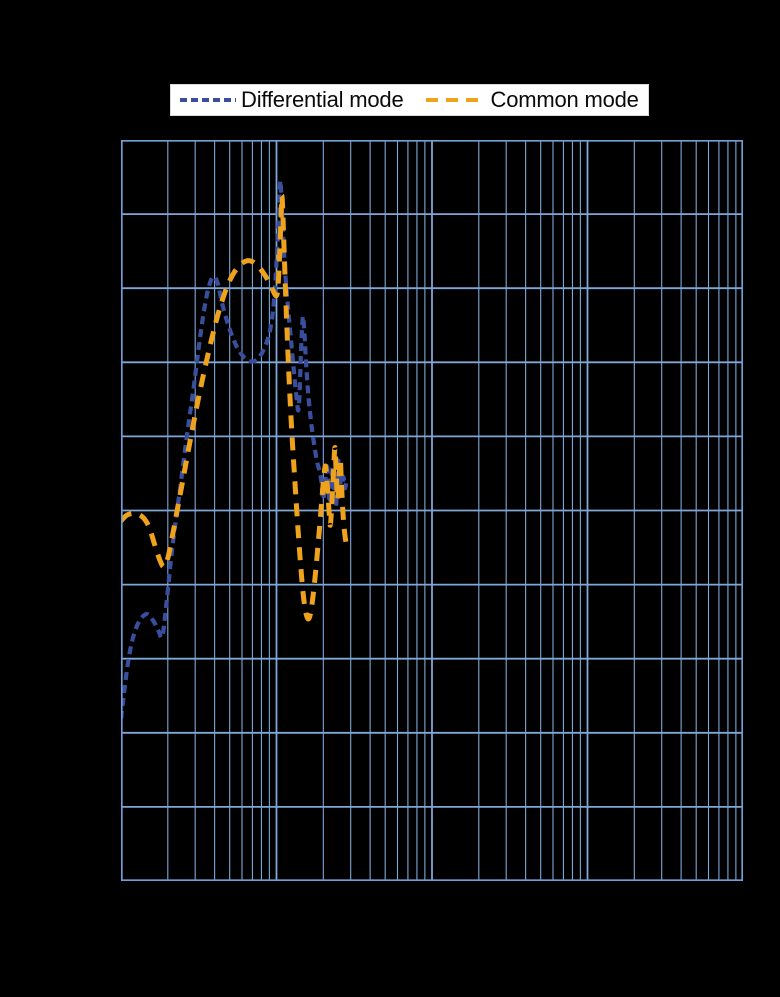  What do you see at coordinates (235, 407) in the screenshot?
I see `series-line-common-mode` at bounding box center [235, 407].